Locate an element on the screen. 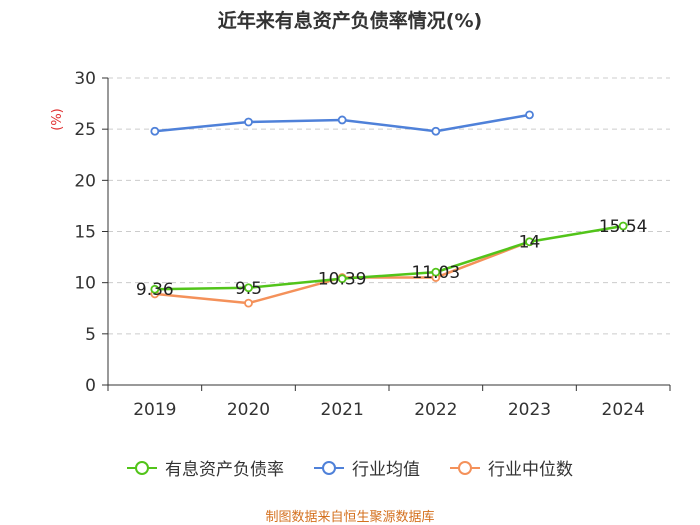 This screenshot has width=700, height=525. x-tick-label: 2021 is located at coordinates (342, 410).